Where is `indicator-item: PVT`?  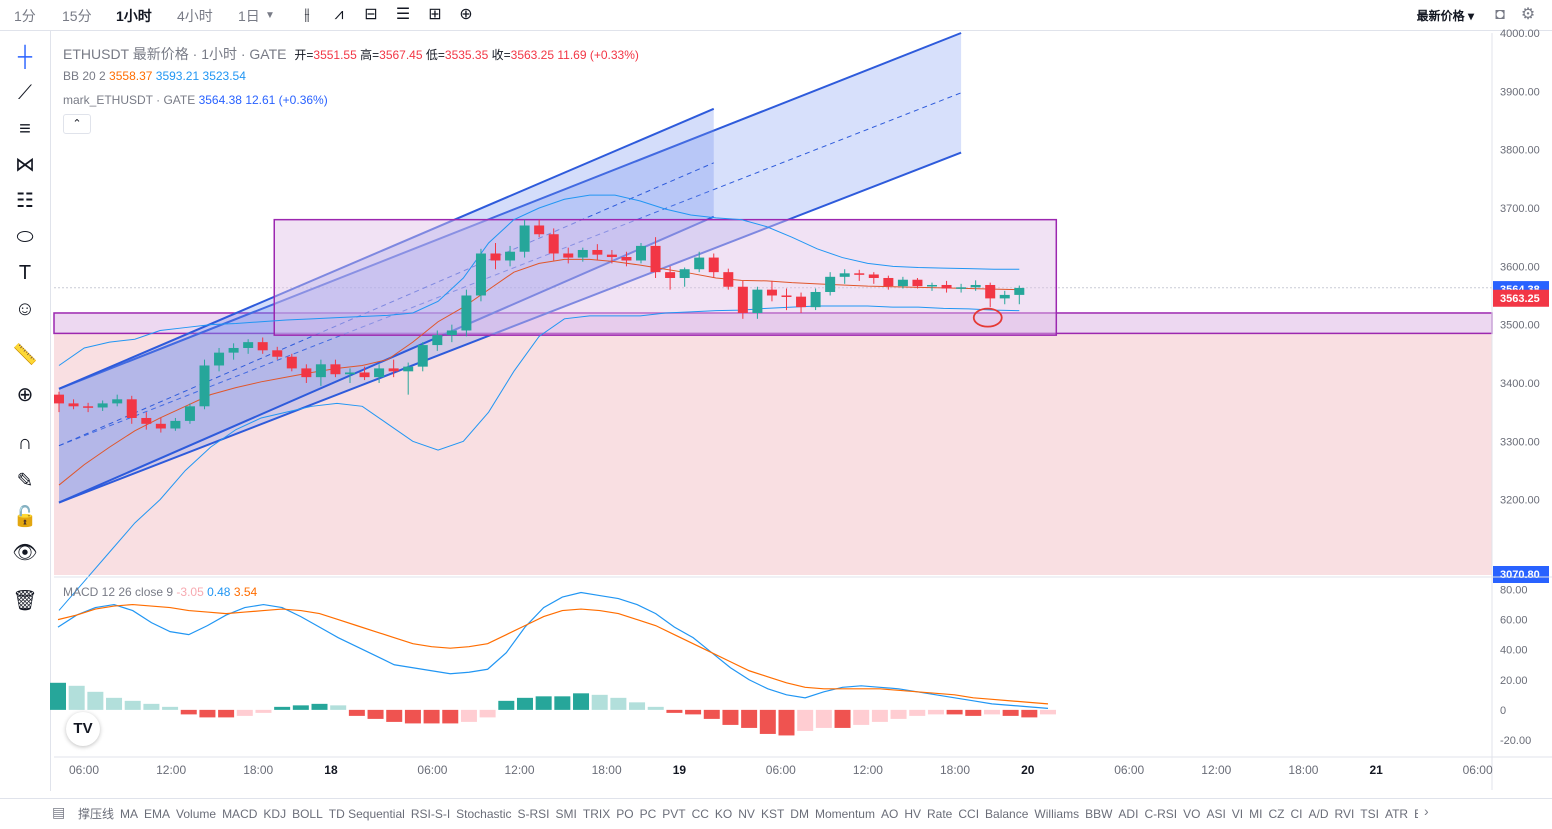 indicator-item: PVT is located at coordinates (674, 814).